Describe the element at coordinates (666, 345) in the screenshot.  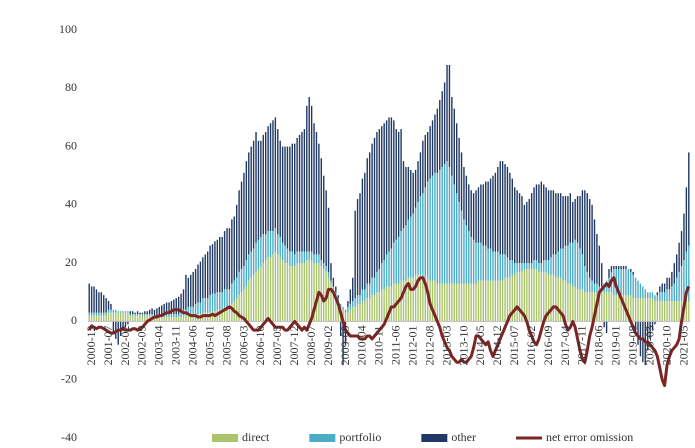
I see `x-tick-label: 2020-10` at that location.